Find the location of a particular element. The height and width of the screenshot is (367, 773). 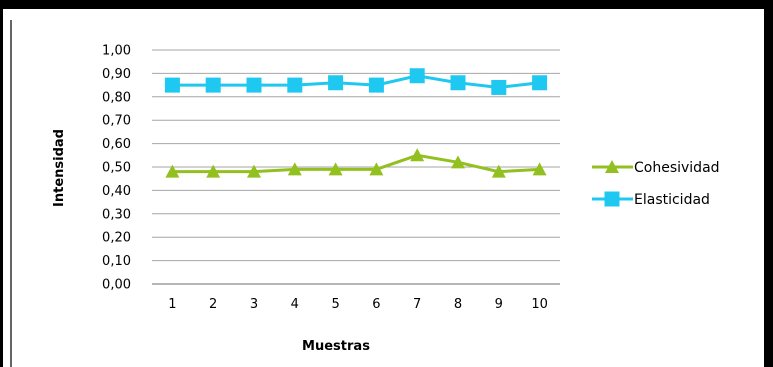

legend-label-elasticidad: Elasticidad is located at coordinates (672, 200).